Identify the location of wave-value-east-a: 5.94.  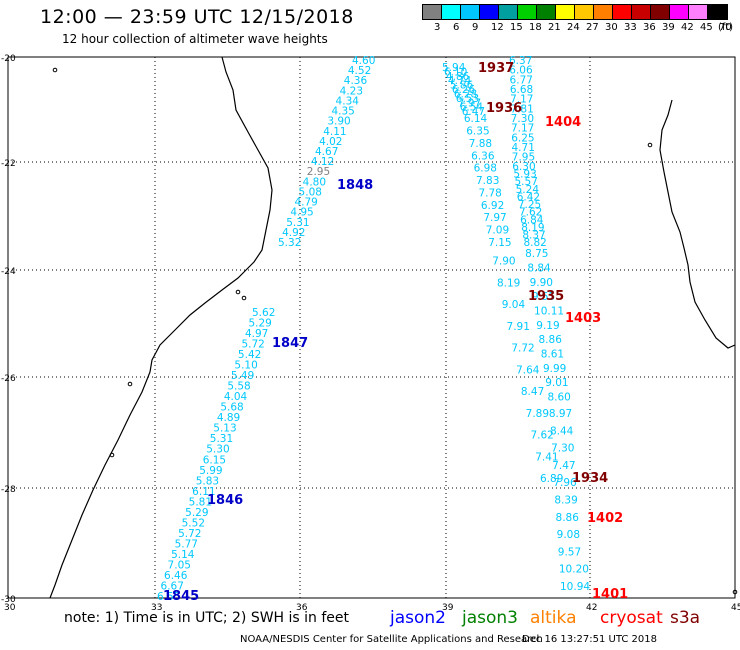
(454, 68).